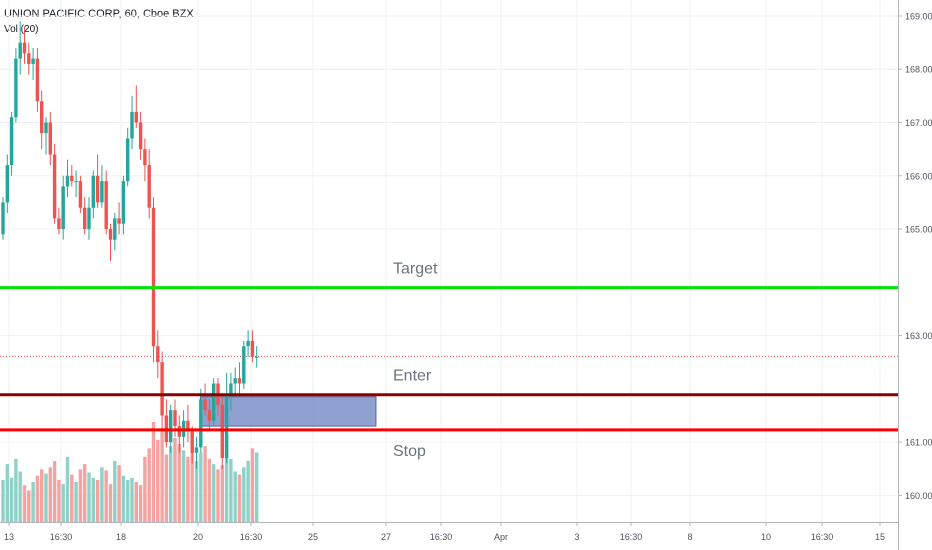 This screenshot has height=550, width=932. Describe the element at coordinates (880, 537) in the screenshot. I see `time-tick-label: 15` at that location.